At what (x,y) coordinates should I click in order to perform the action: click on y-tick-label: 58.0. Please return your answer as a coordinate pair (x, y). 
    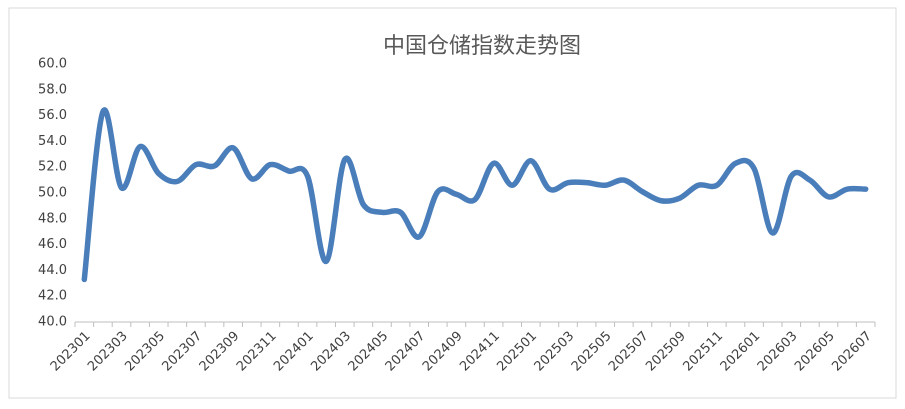
    Looking at the image, I should click on (52, 89).